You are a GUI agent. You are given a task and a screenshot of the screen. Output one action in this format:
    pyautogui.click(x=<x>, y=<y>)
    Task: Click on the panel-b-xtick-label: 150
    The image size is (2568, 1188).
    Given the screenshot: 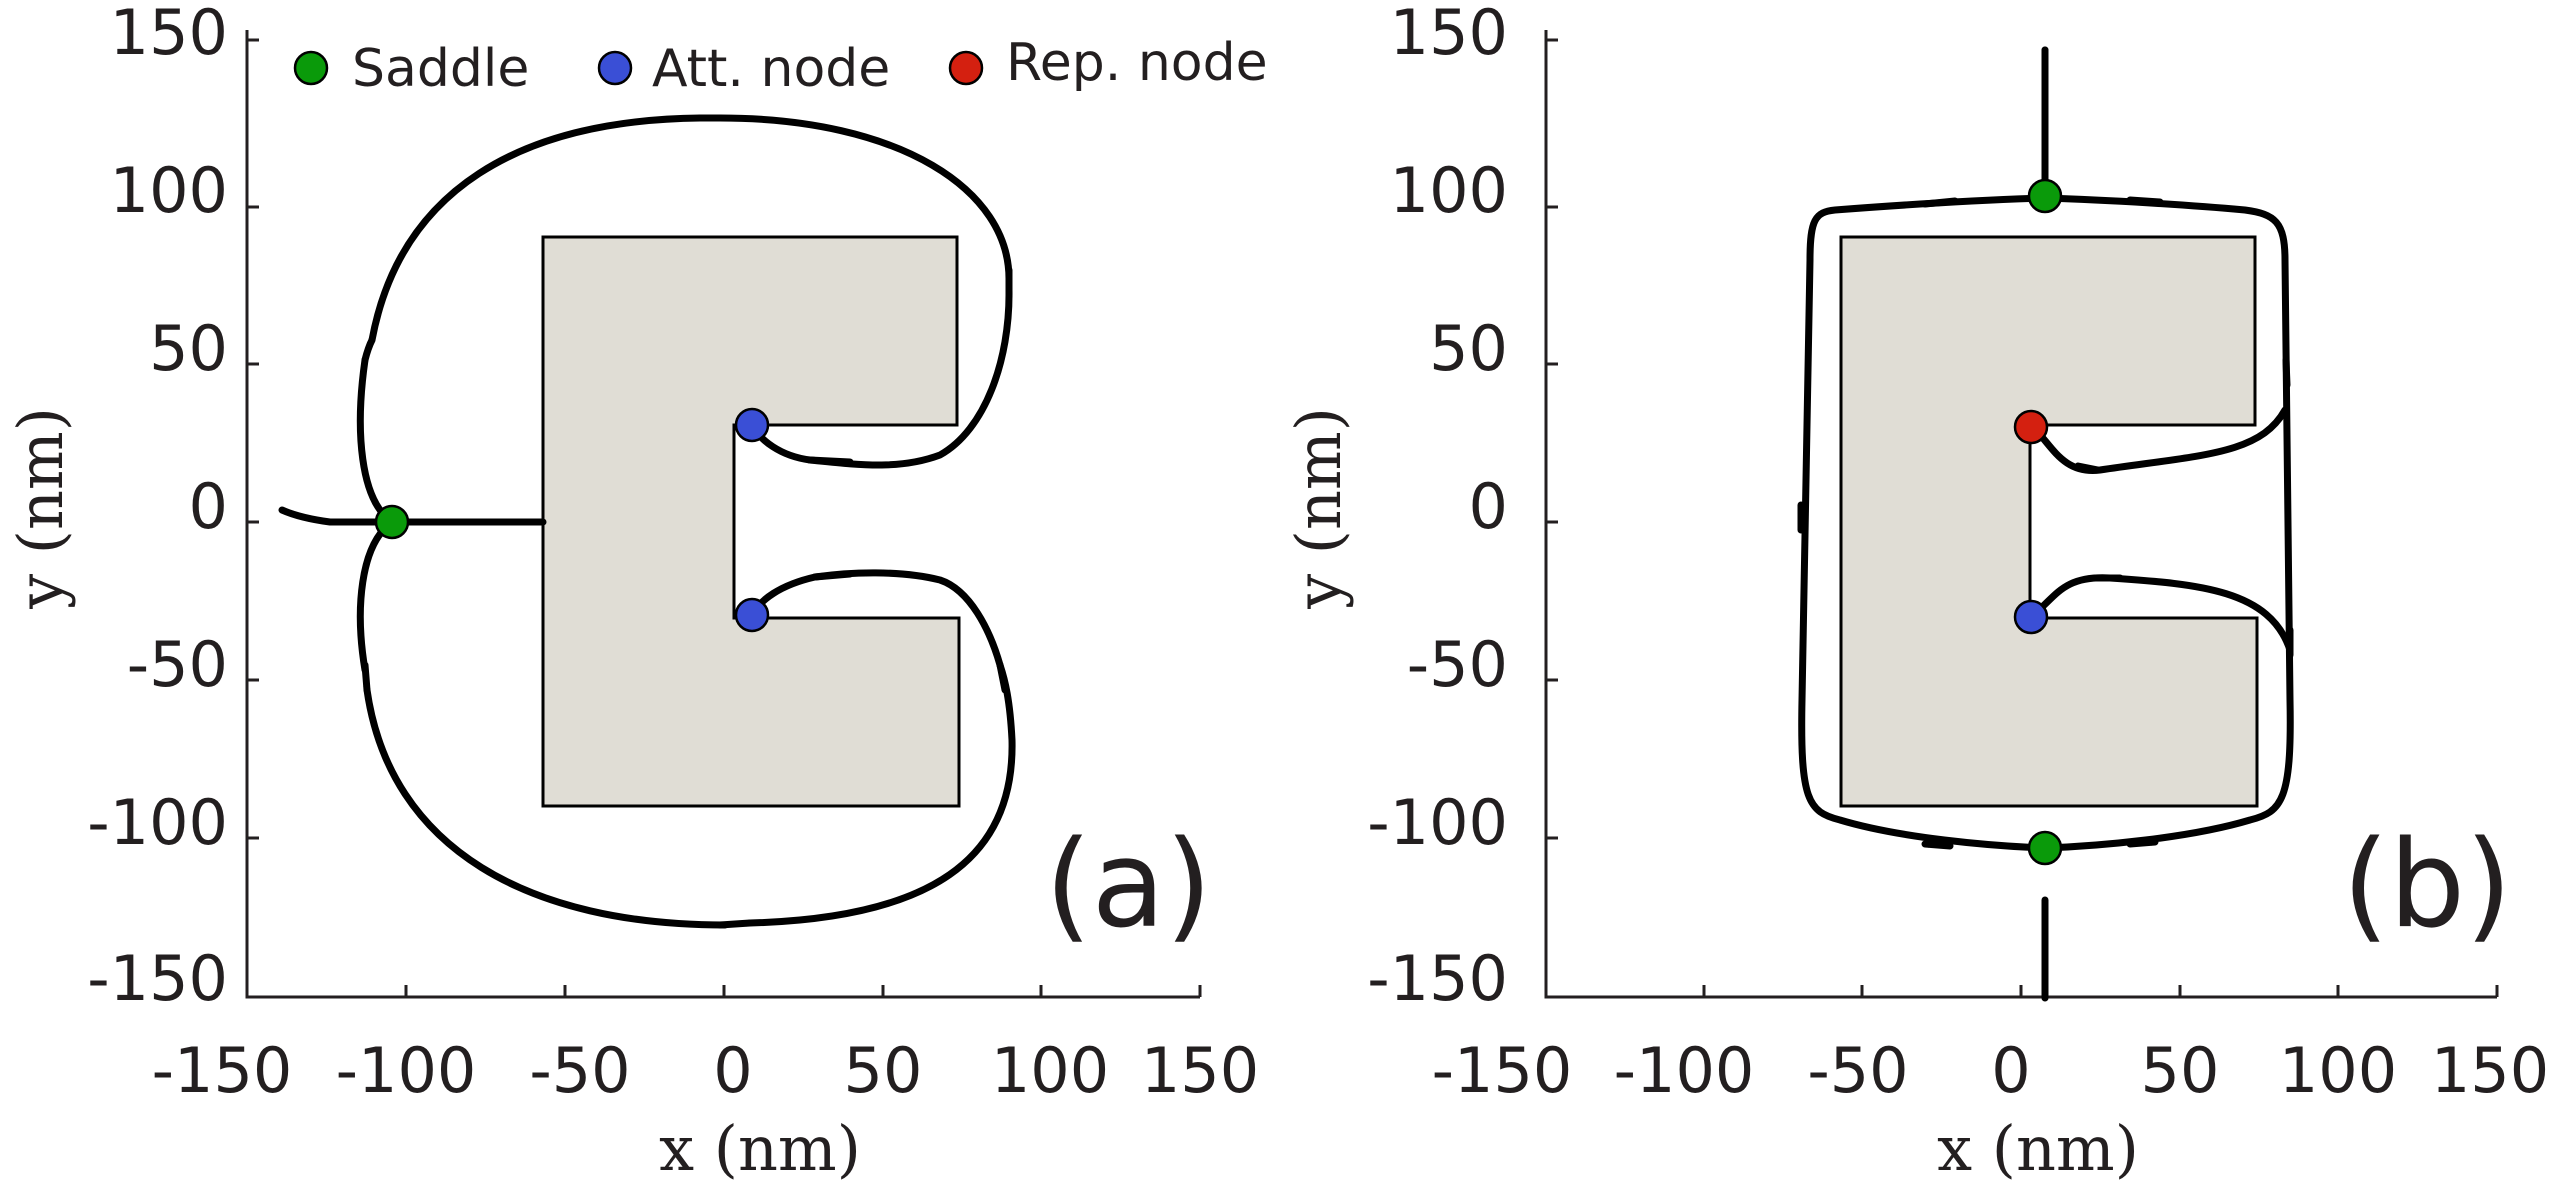 What is the action you would take?
    pyautogui.click(x=2490, y=1070)
    